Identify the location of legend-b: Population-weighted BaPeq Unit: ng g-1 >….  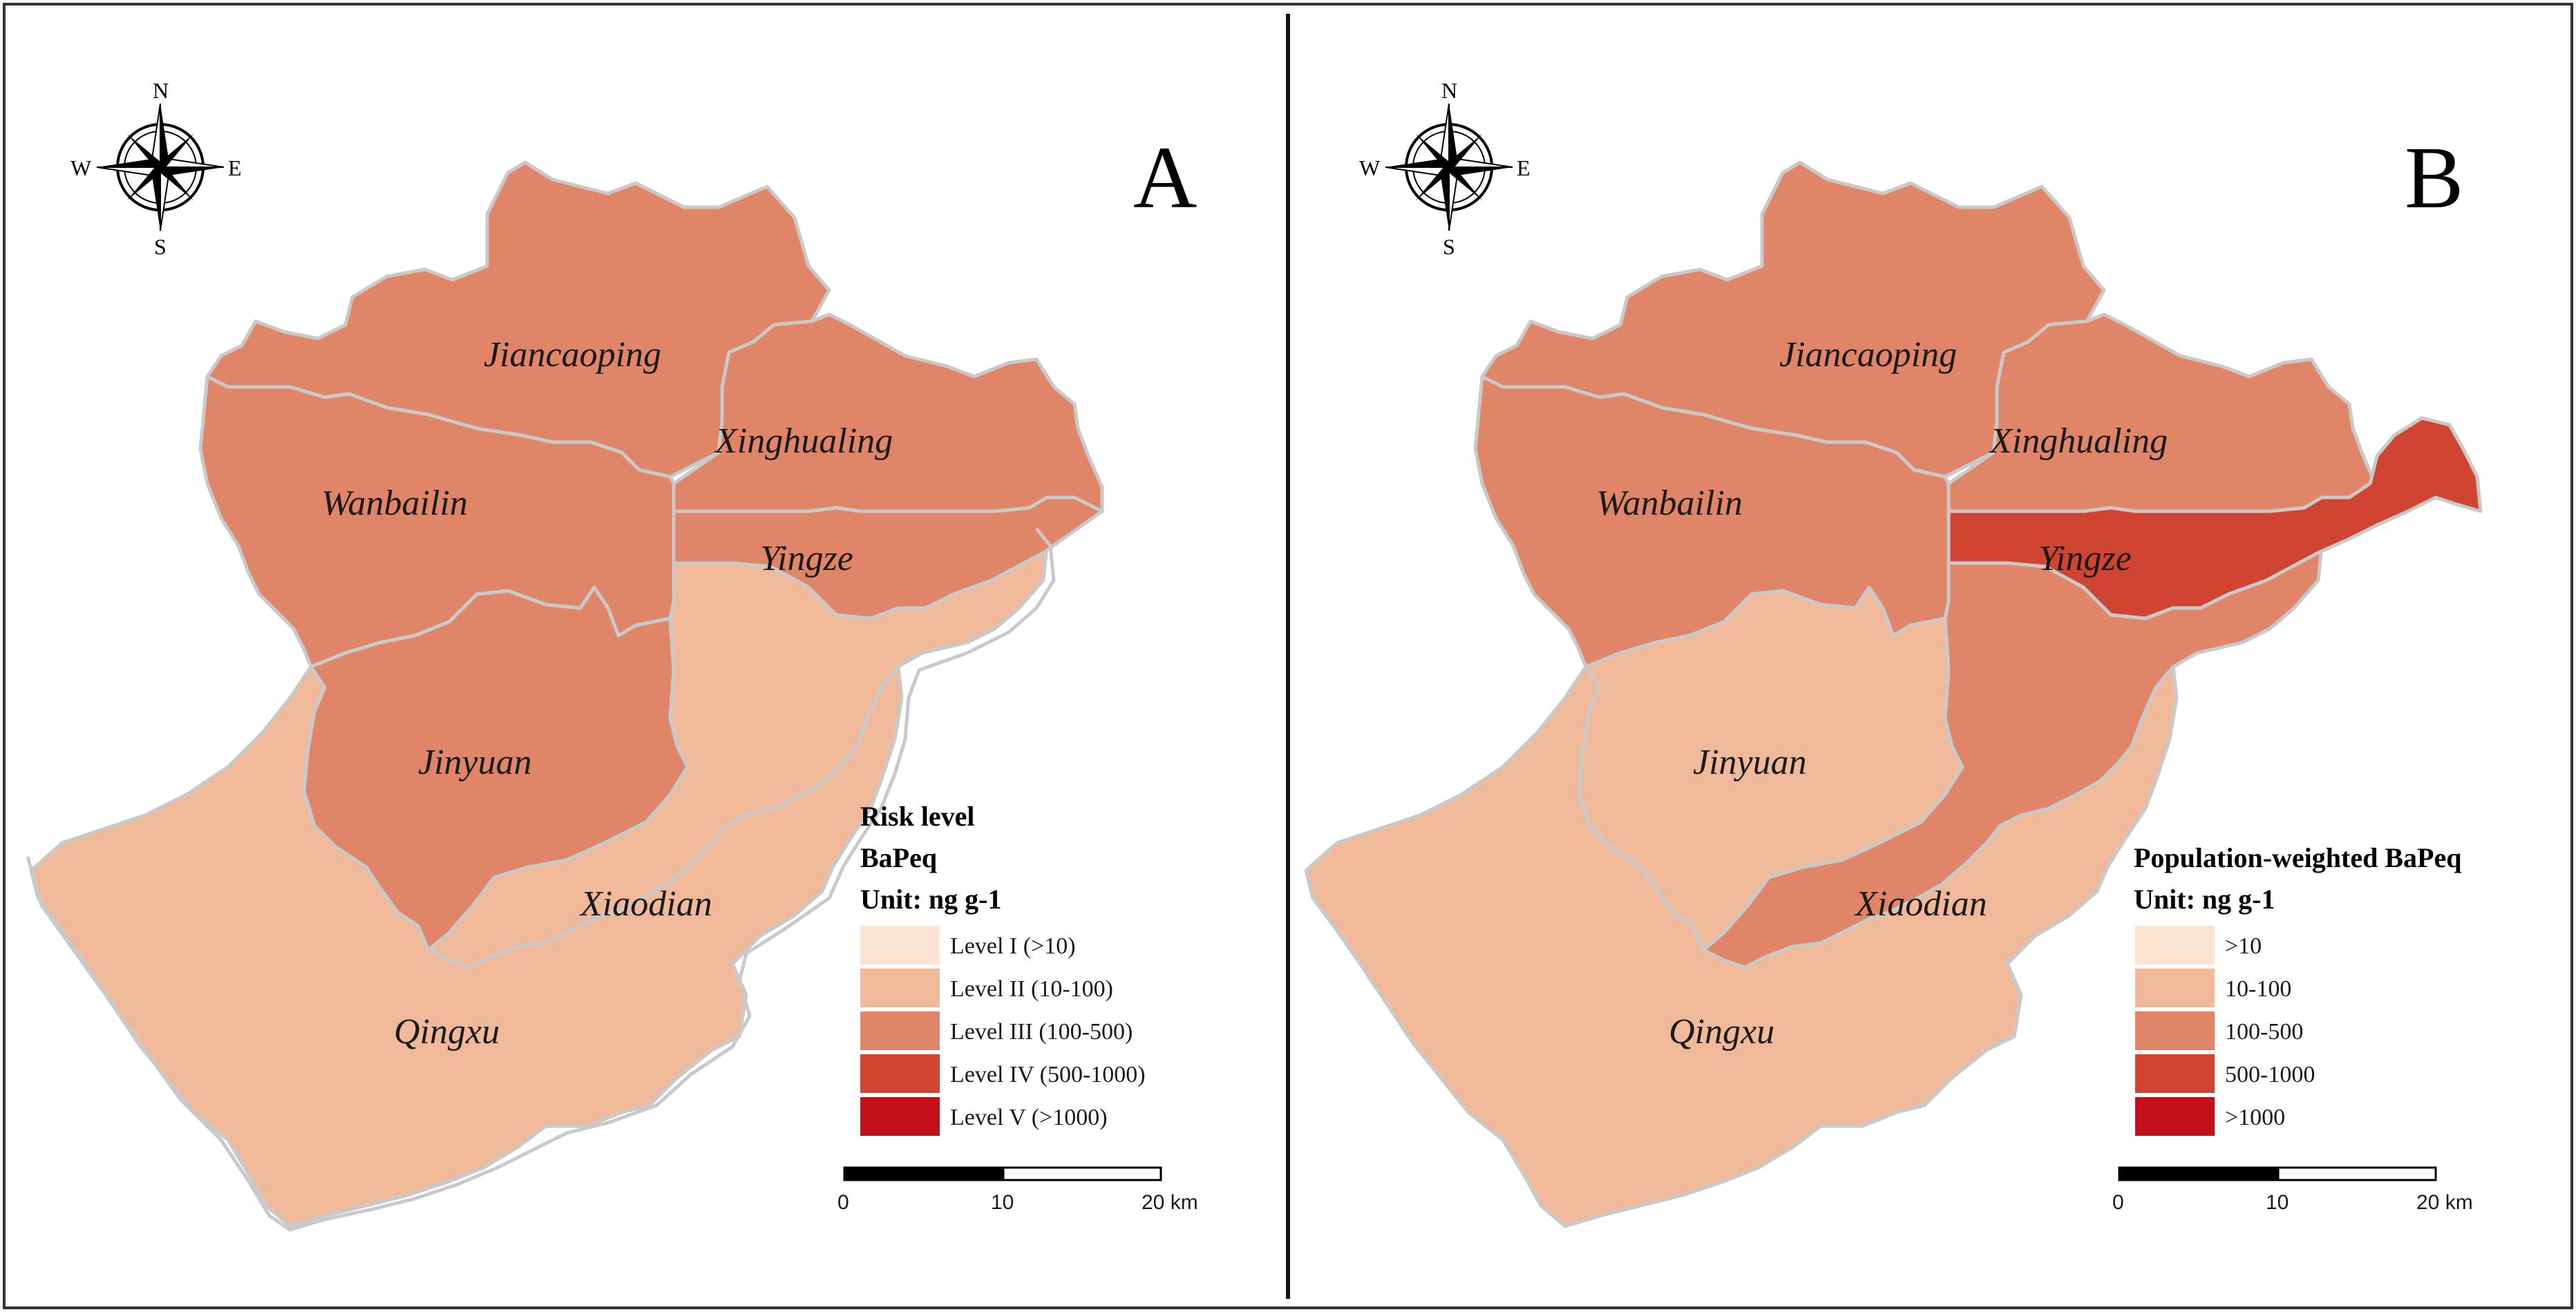
(2297, 989).